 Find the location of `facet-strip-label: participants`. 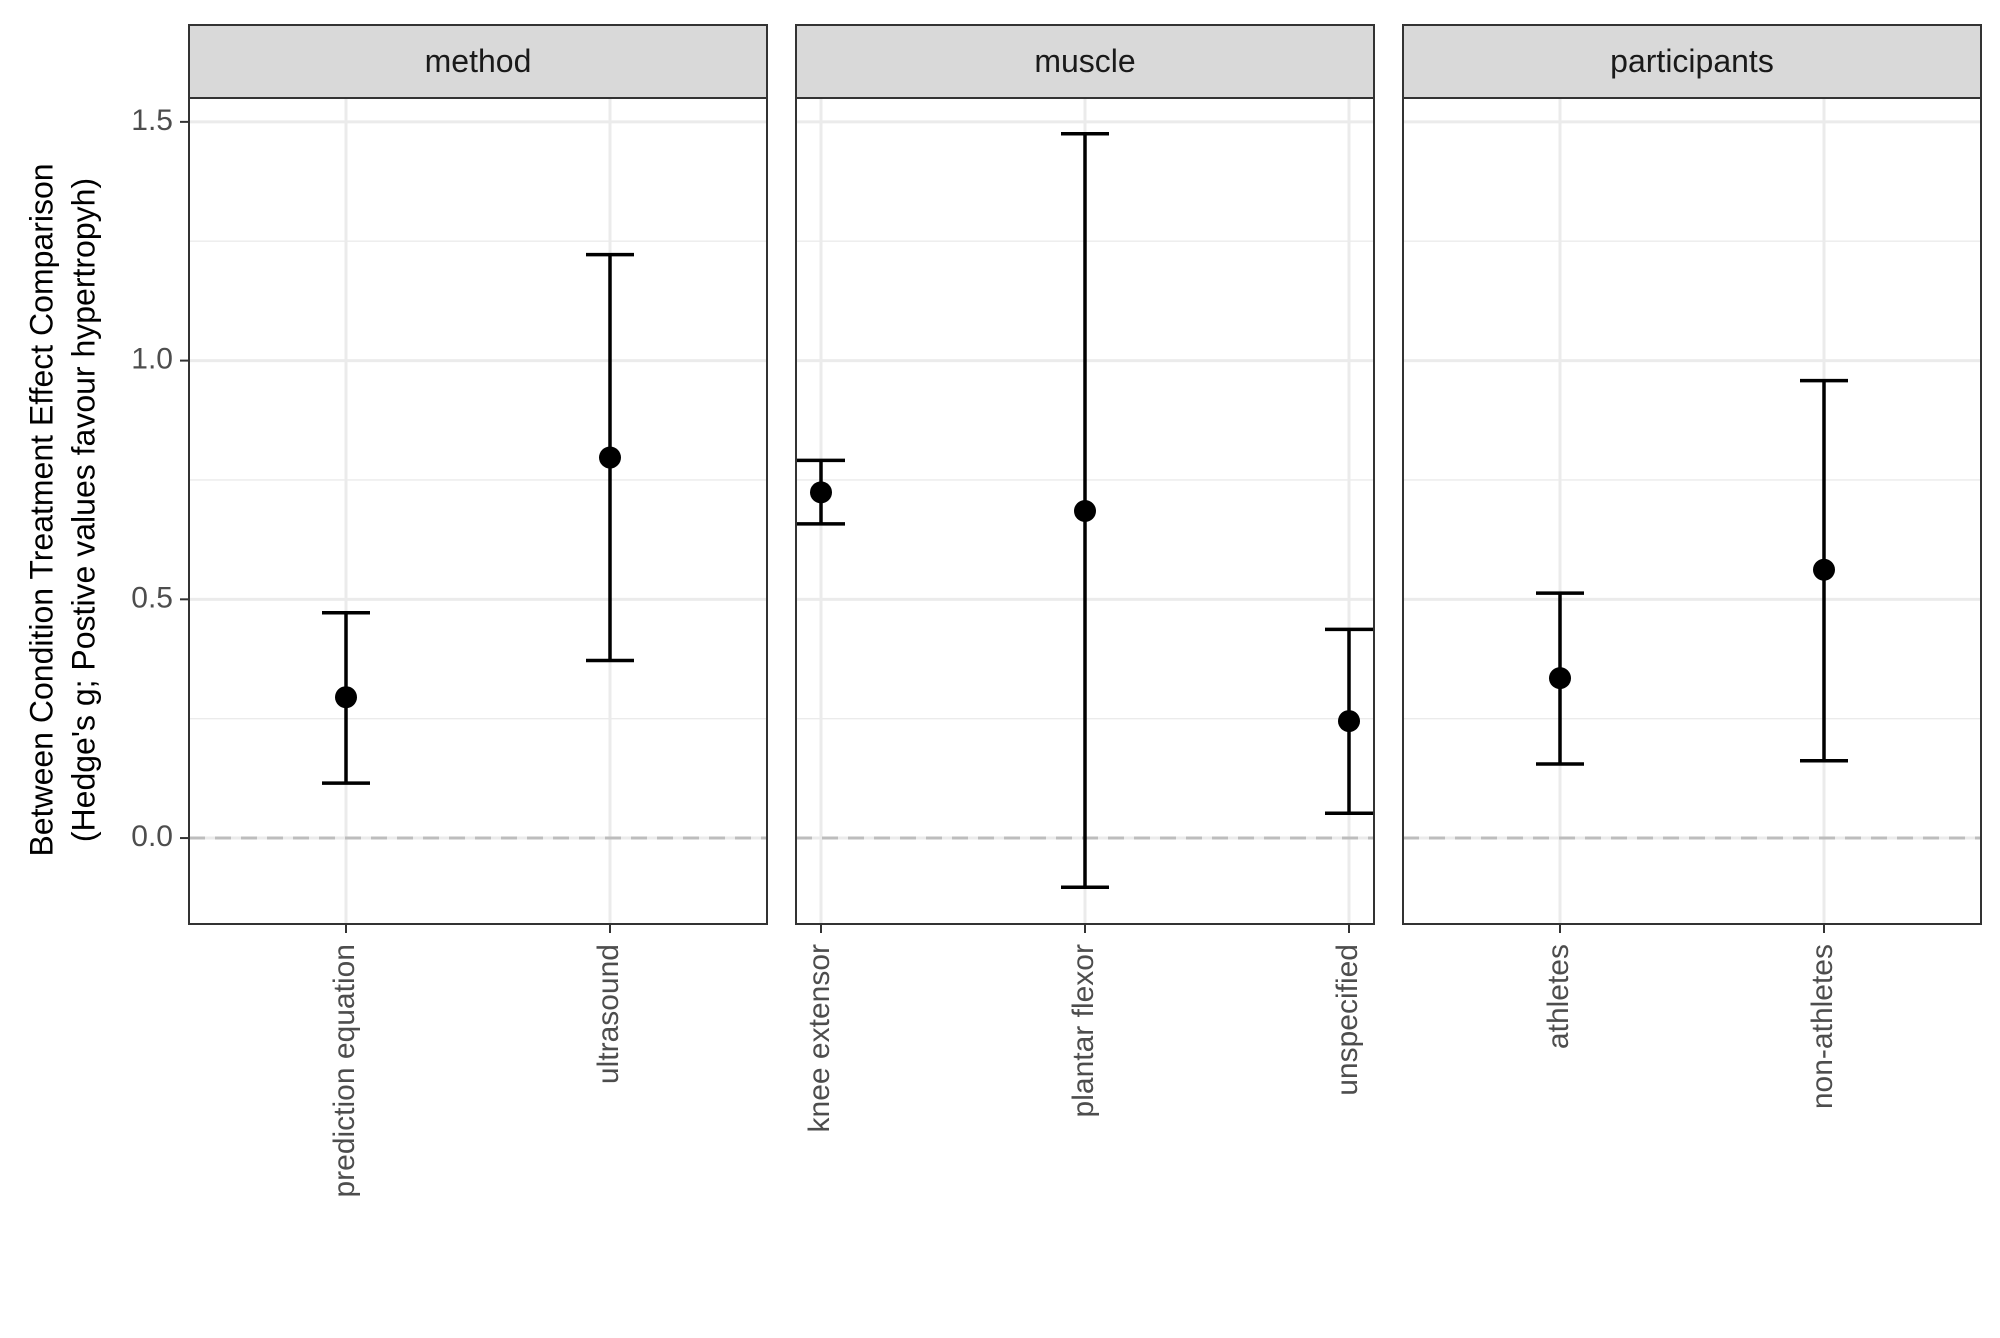

facet-strip-label: participants is located at coordinates (1692, 61).